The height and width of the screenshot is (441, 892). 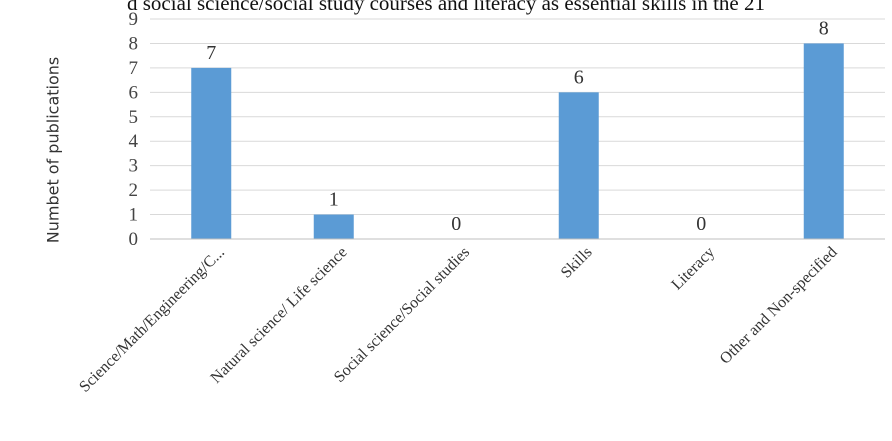 I want to click on y-tick-label: 7, so click(x=134, y=68).